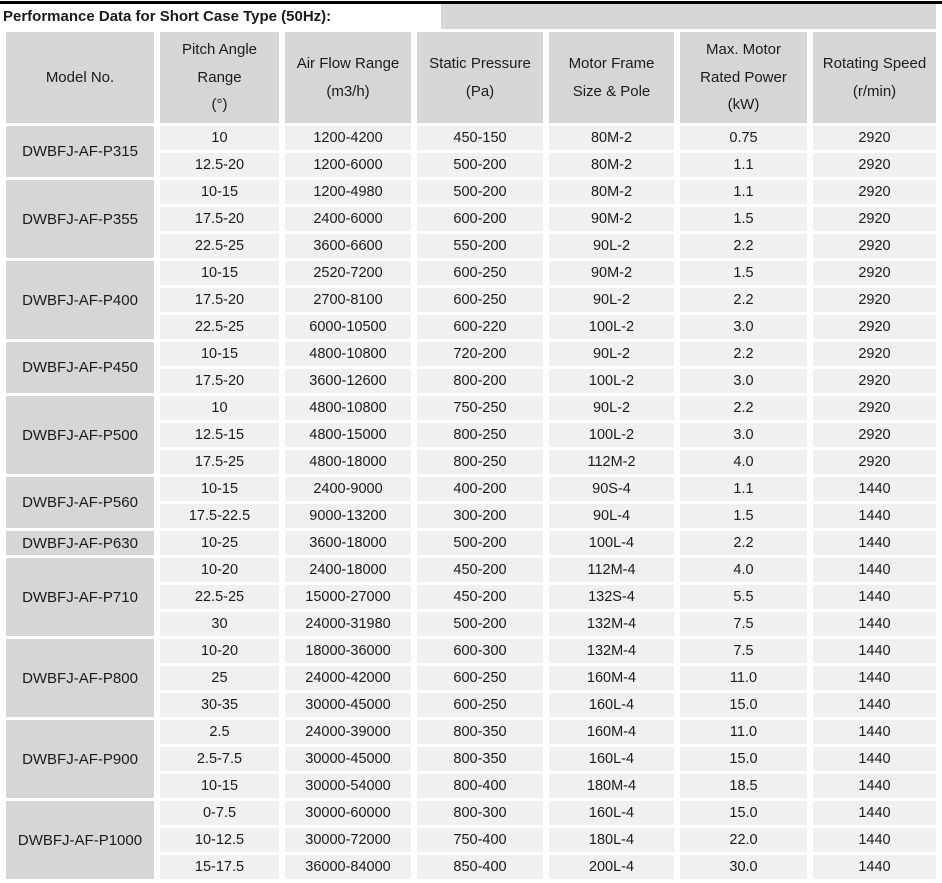  I want to click on data-cell-air-flow: 24000-42000, so click(348, 678).